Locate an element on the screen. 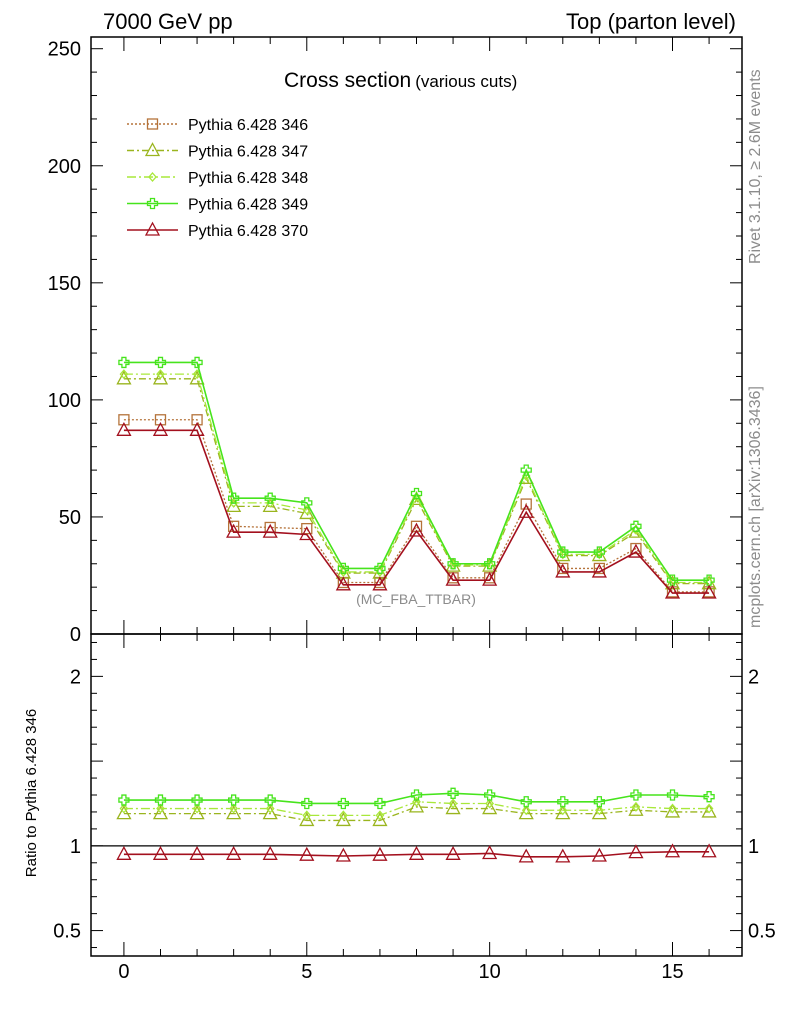 The width and height of the screenshot is (786, 1024). series-349-ratio is located at coordinates (416, 798).